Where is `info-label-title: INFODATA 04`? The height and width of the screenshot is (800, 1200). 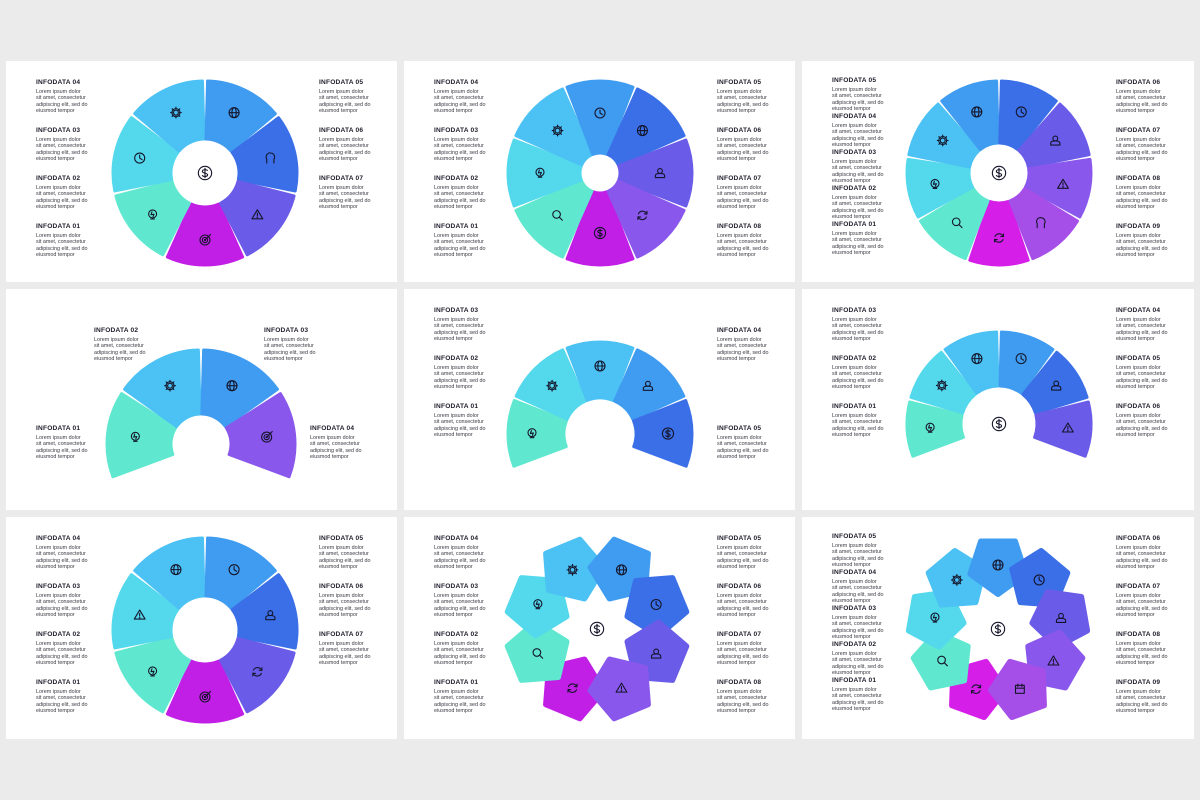 info-label-title: INFODATA 04 is located at coordinates (456, 82).